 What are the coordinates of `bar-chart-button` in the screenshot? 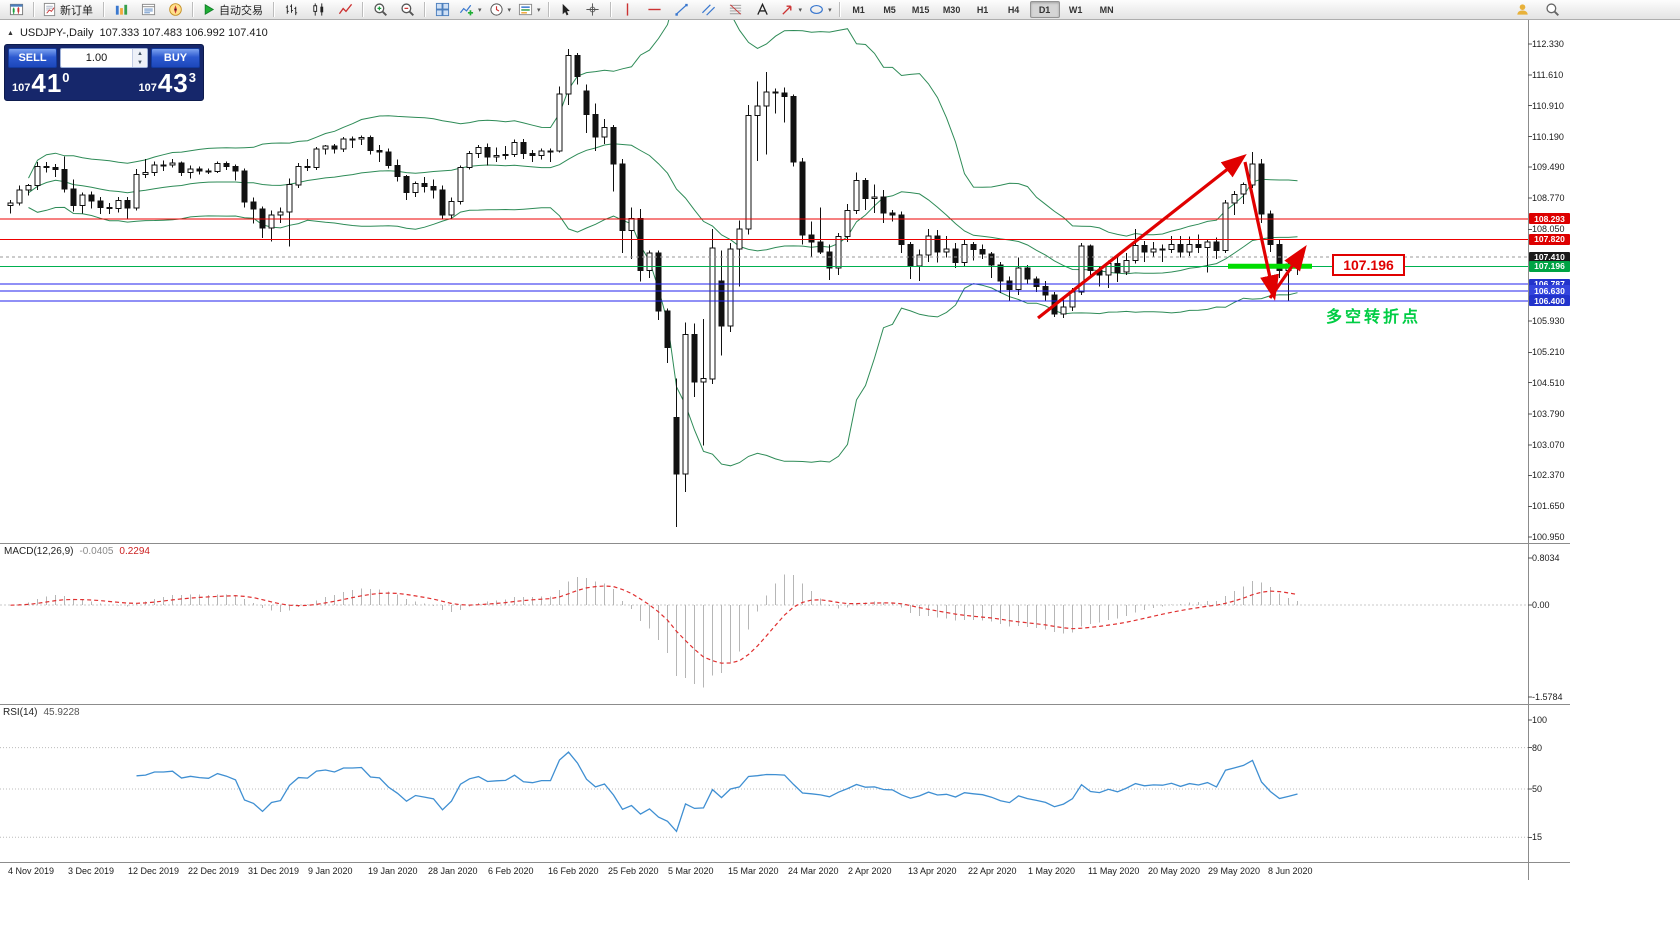 It's located at (291, 9).